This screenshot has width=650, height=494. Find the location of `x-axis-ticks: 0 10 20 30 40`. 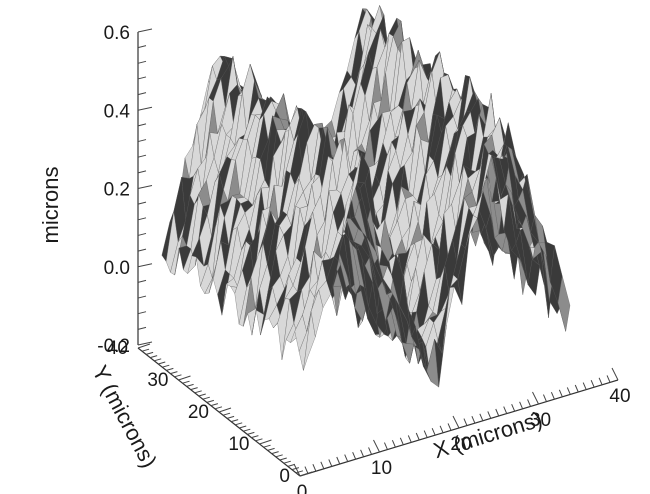

x-axis-ticks: 0 10 20 30 40 is located at coordinates (462, 430).